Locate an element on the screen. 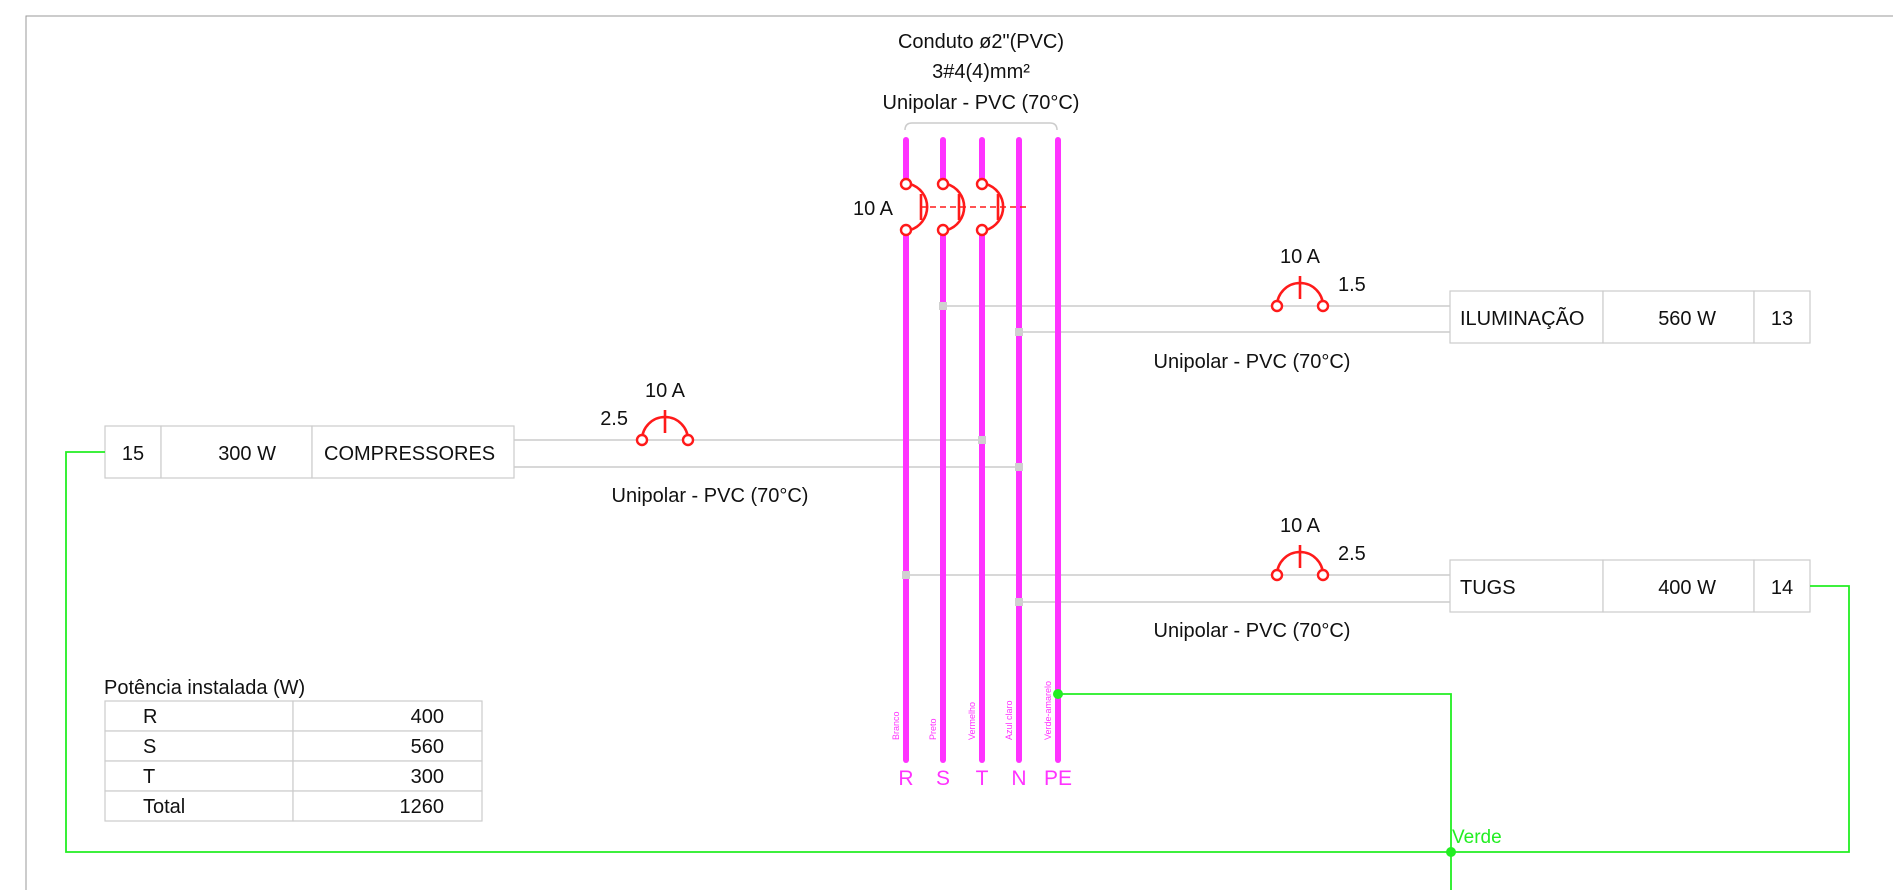 The height and width of the screenshot is (890, 1893). bus-n-label: N is located at coordinates (1018, 778).